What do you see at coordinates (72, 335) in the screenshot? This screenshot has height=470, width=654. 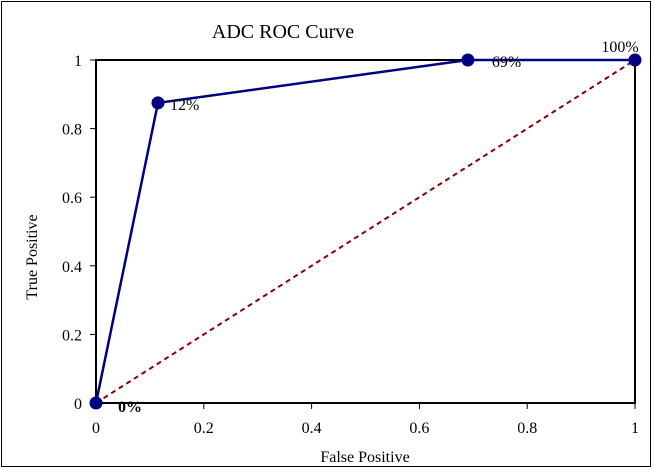 I see `y-tick-label: 0.2` at bounding box center [72, 335].